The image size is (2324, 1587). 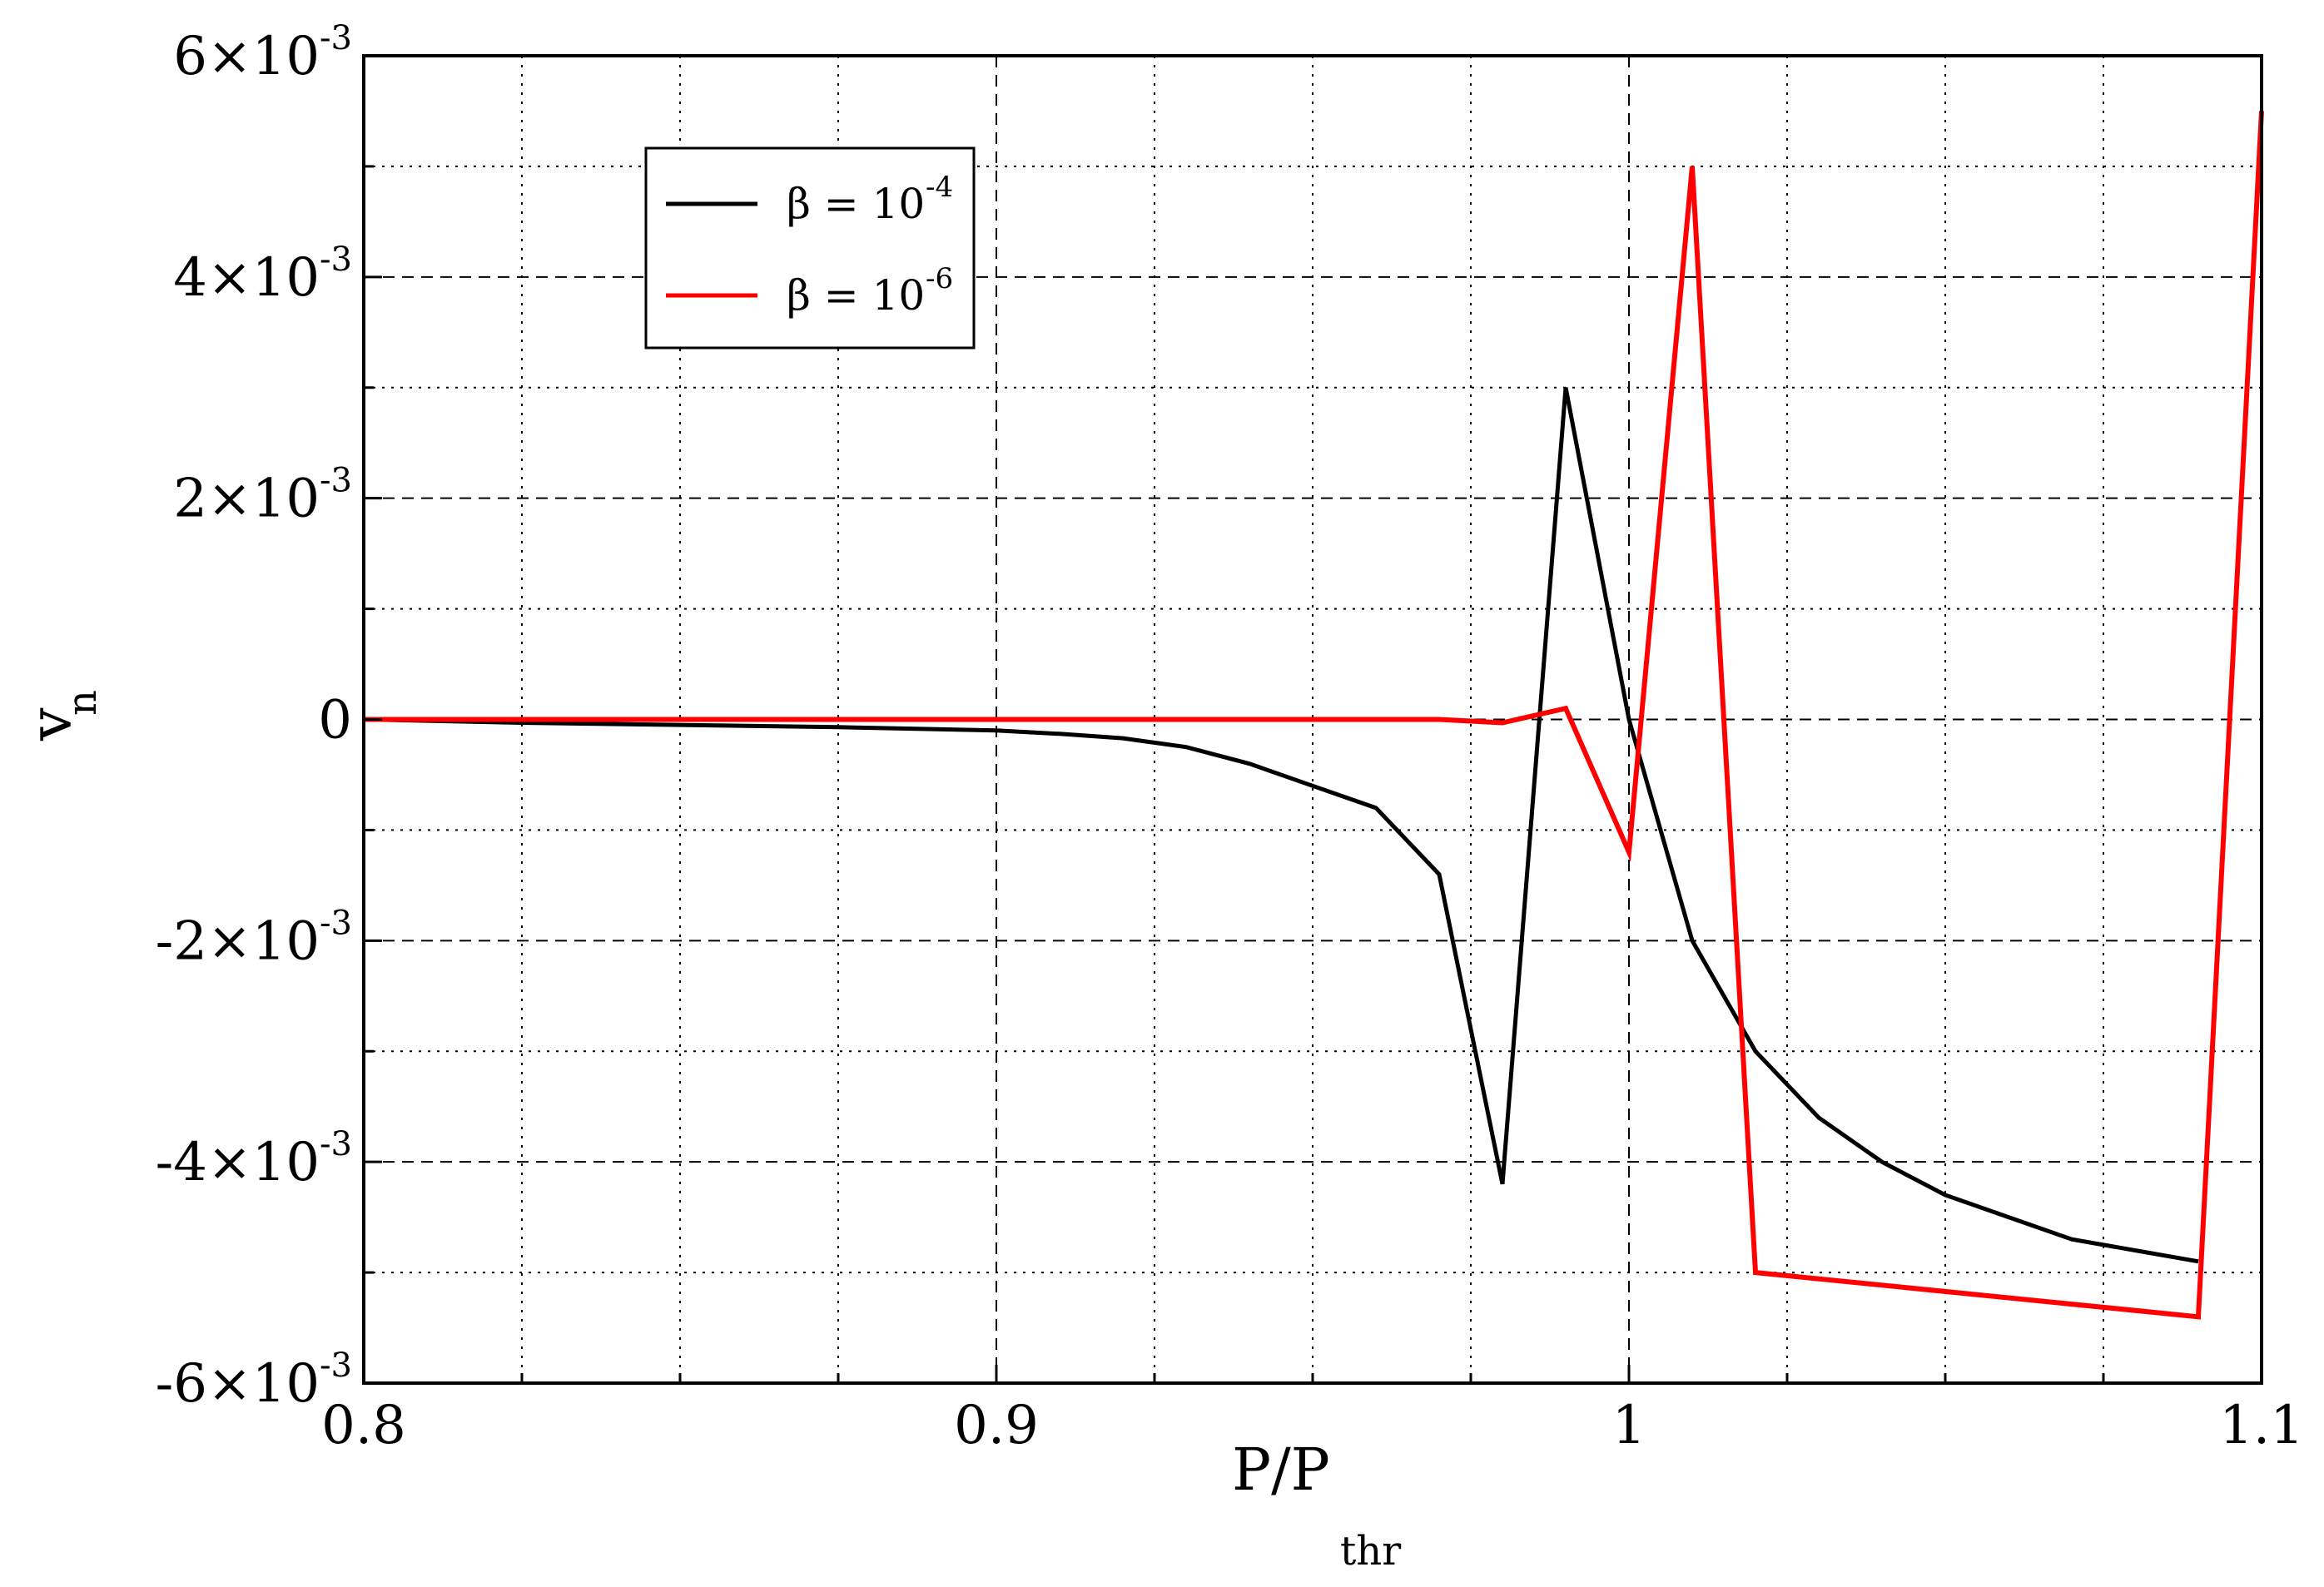 I want to click on x-tick-label: 0.8, so click(x=363, y=1426).